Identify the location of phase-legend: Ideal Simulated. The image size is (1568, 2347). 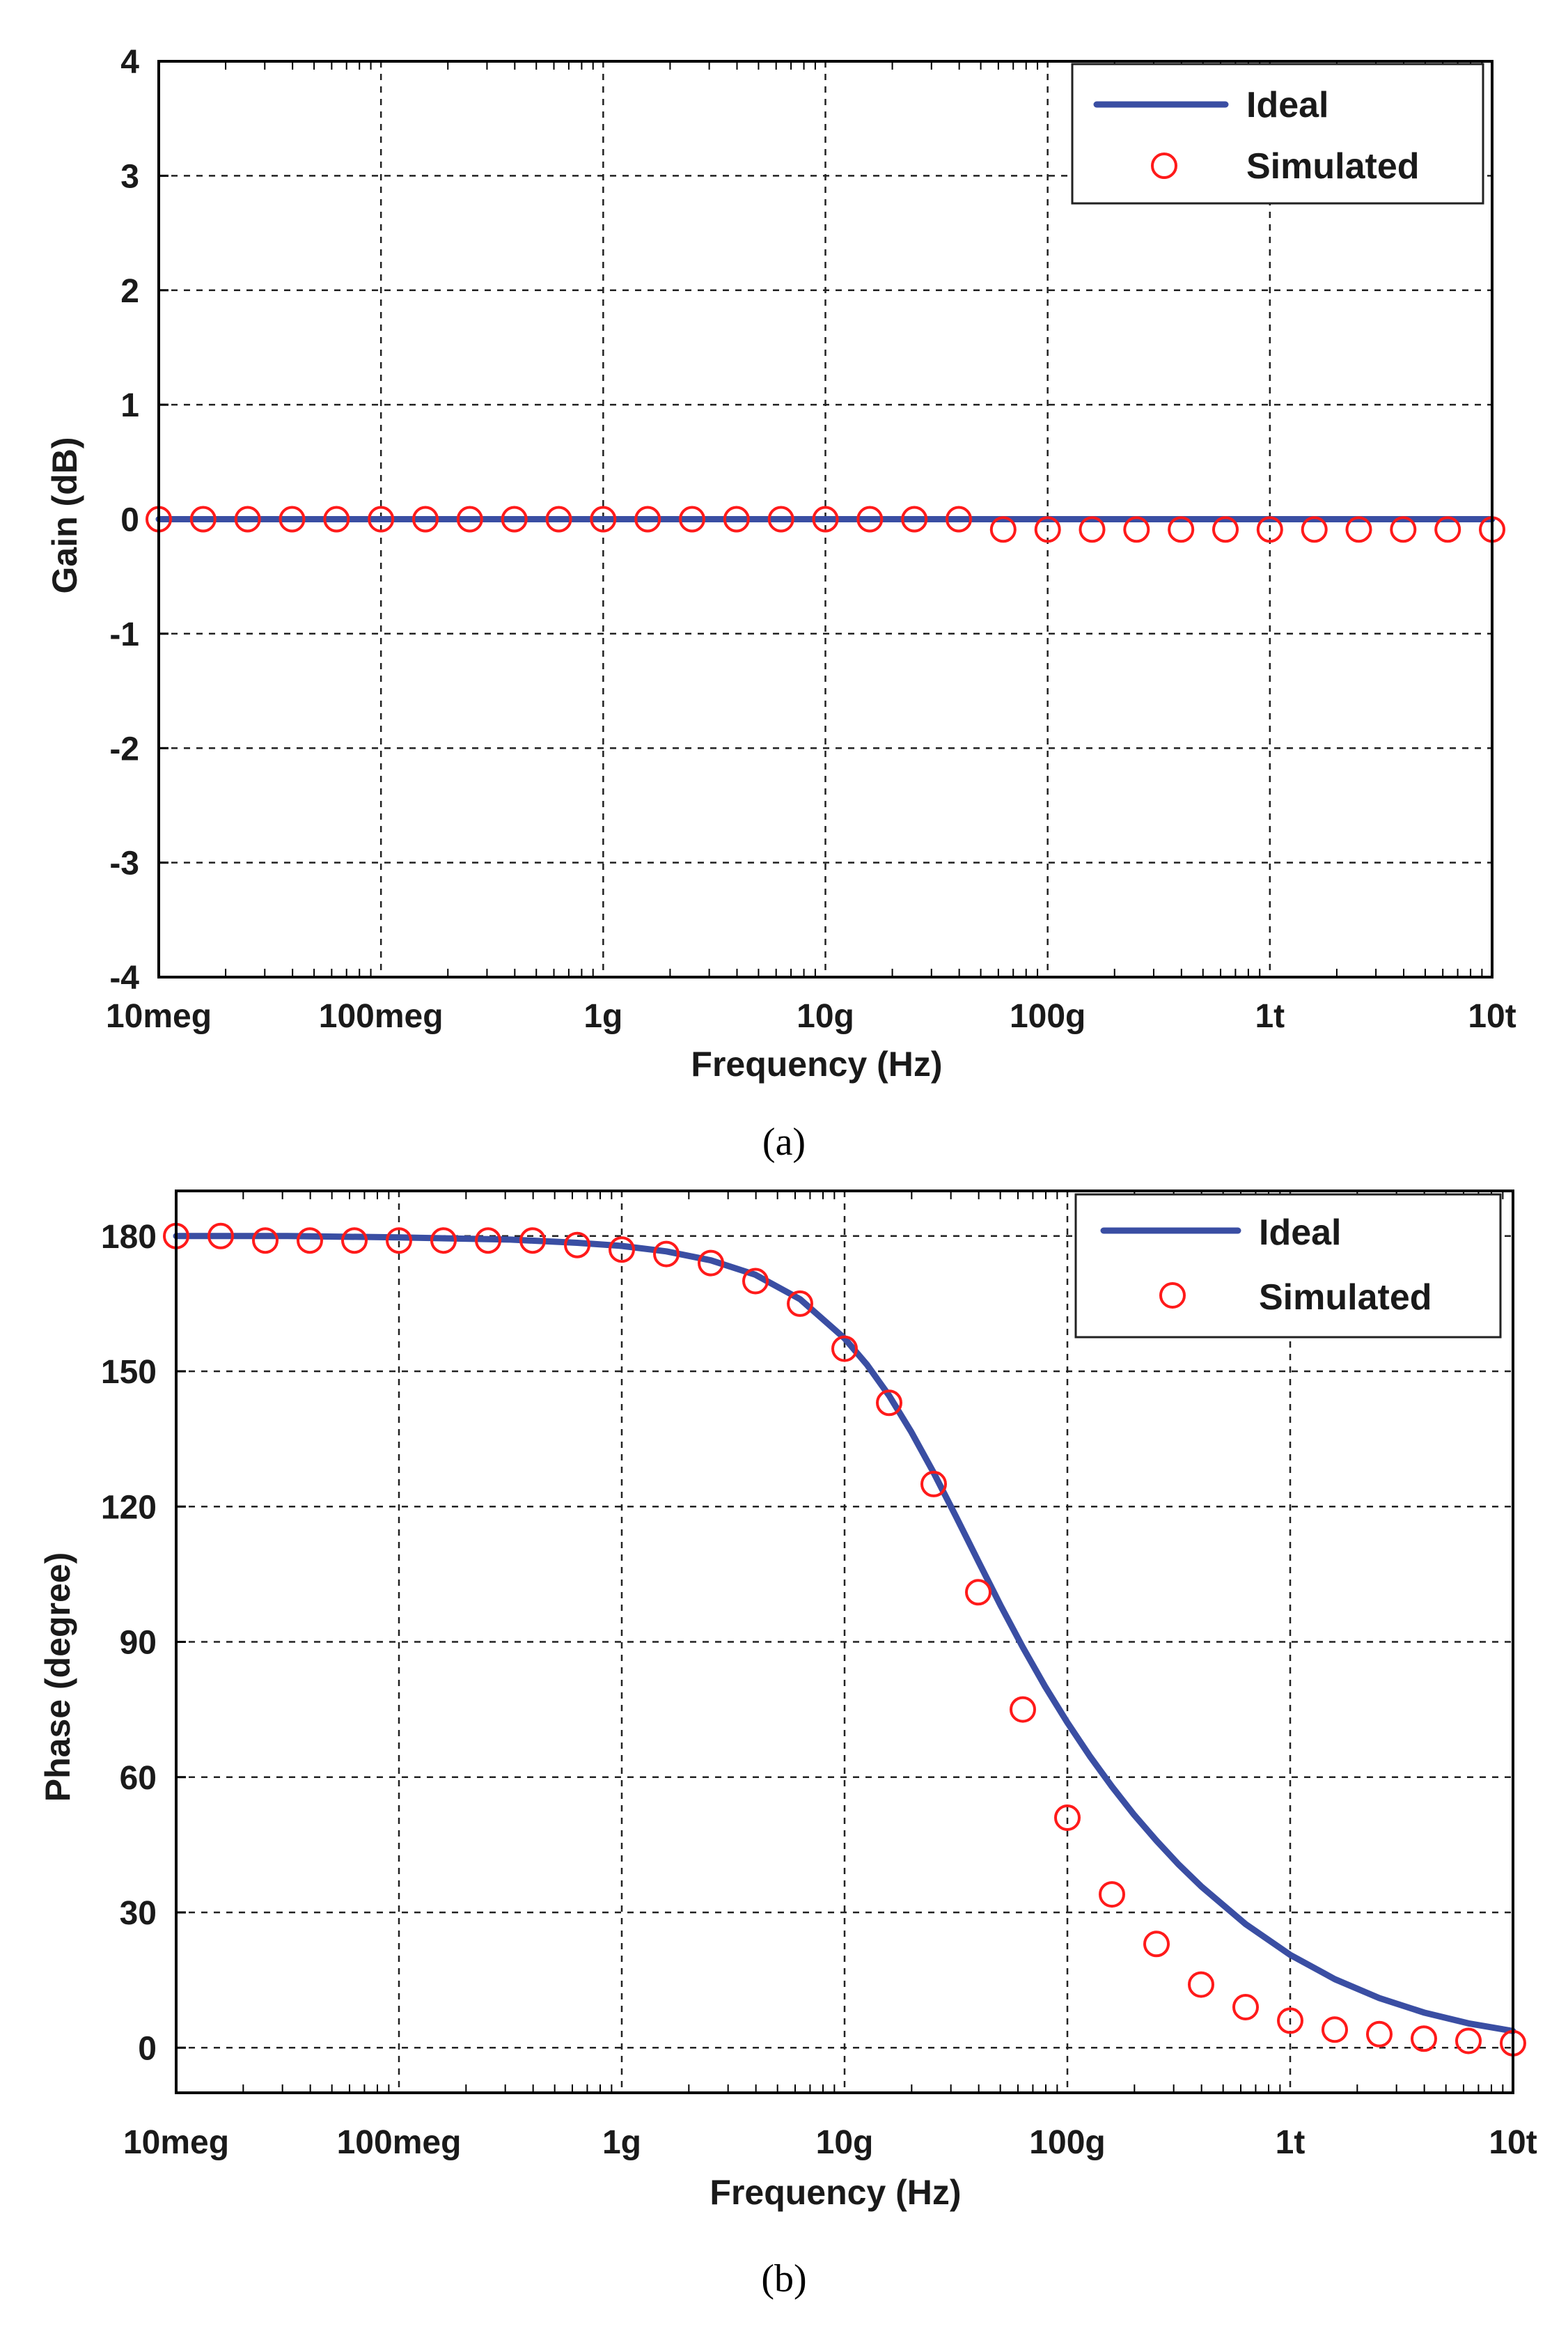
(1288, 1266).